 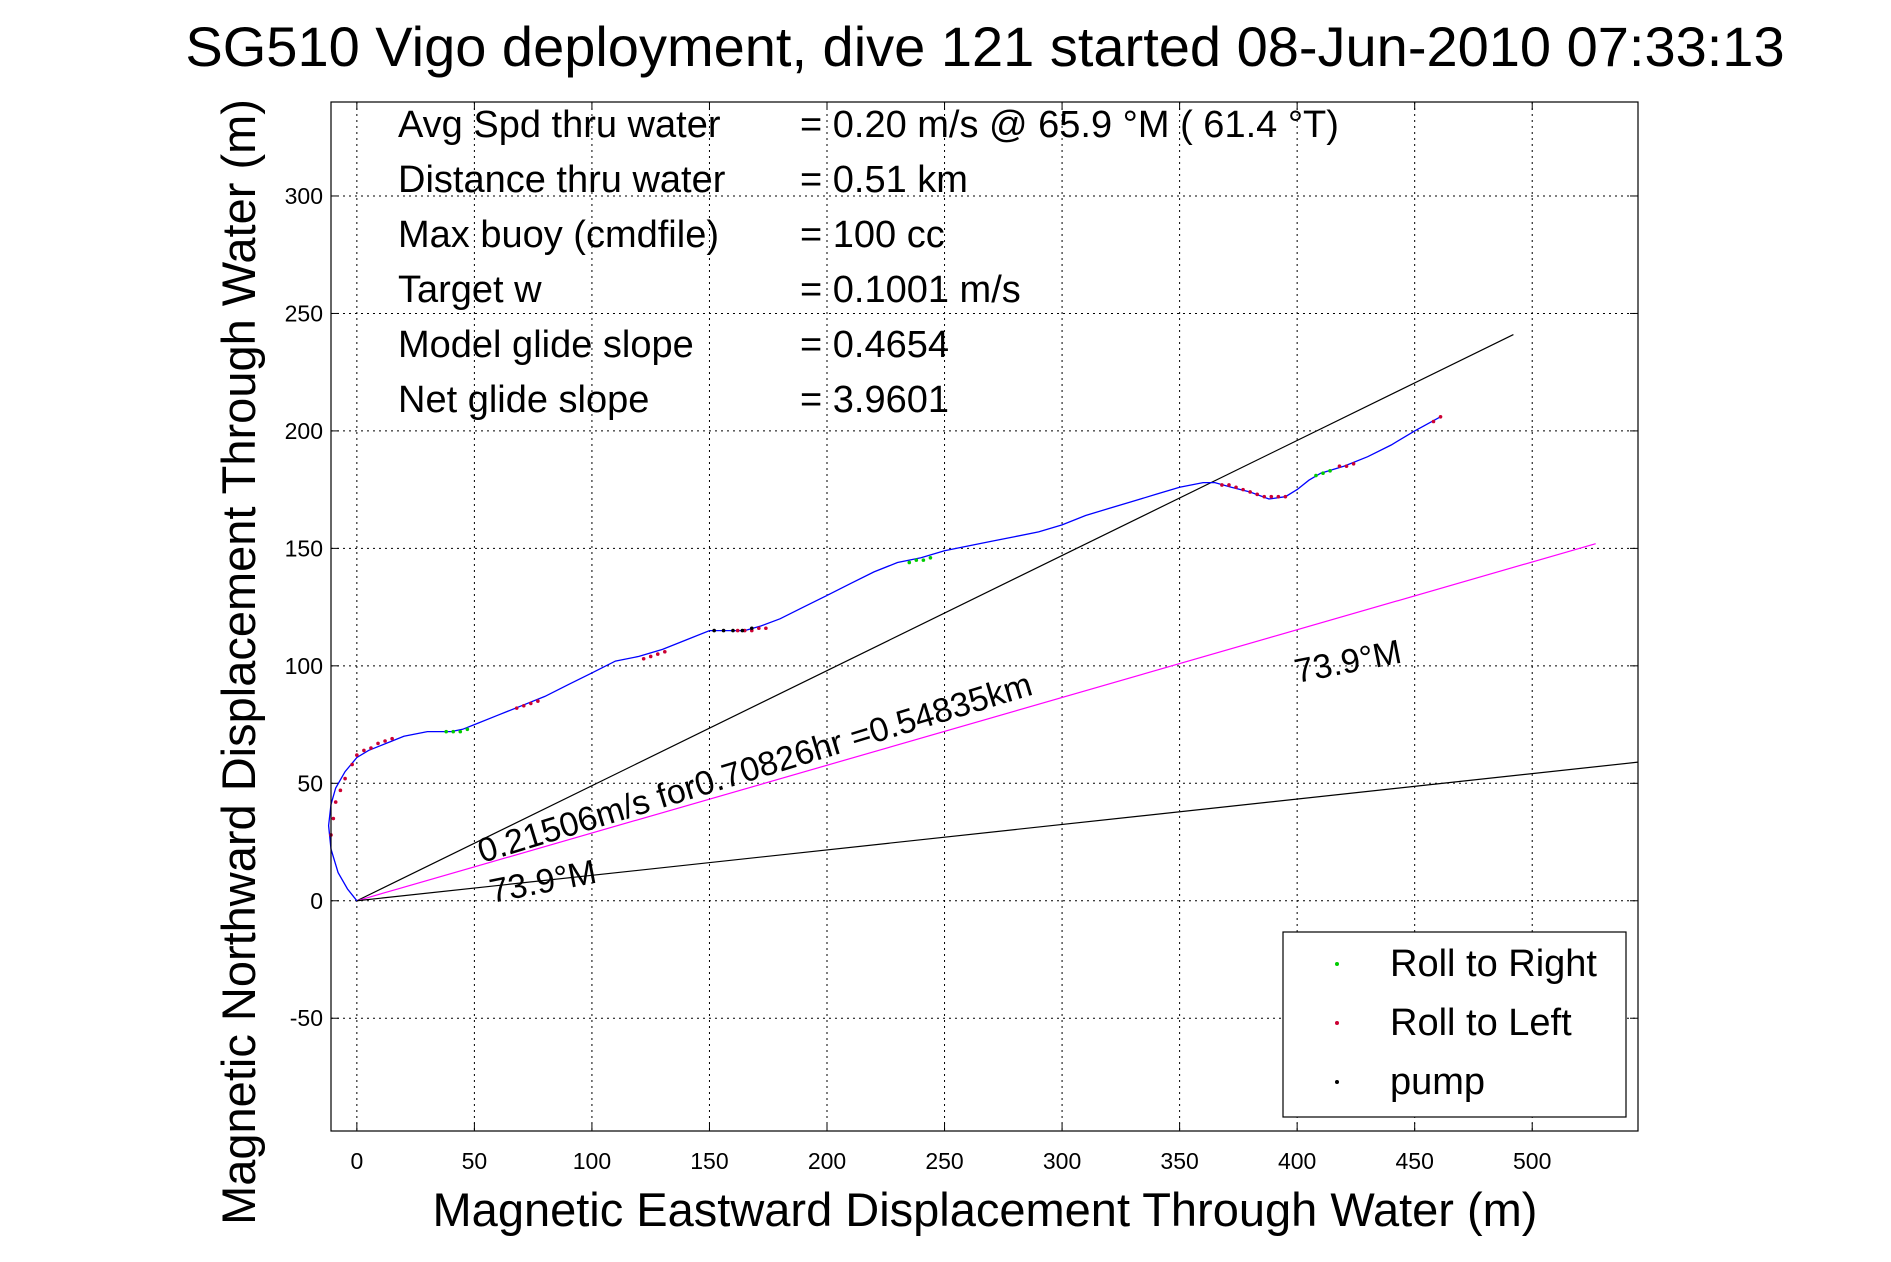 I want to click on legend-entry: Roll to Left, so click(x=1481, y=1023).